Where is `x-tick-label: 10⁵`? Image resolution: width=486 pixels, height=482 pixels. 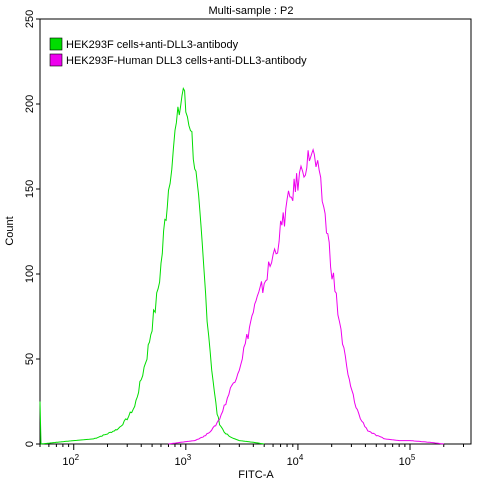
x-tick-label: 10⁵ is located at coordinates (407, 460).